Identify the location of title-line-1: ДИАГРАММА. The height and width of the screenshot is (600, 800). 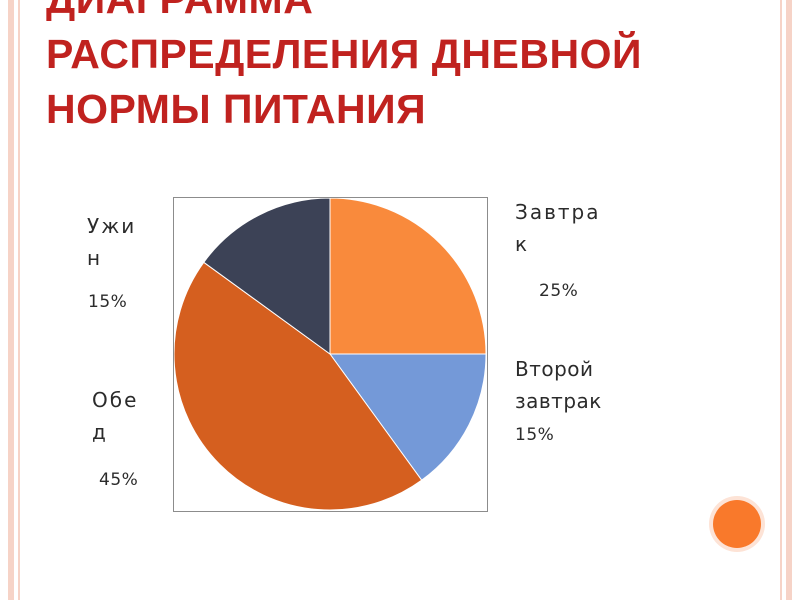
(406, 13).